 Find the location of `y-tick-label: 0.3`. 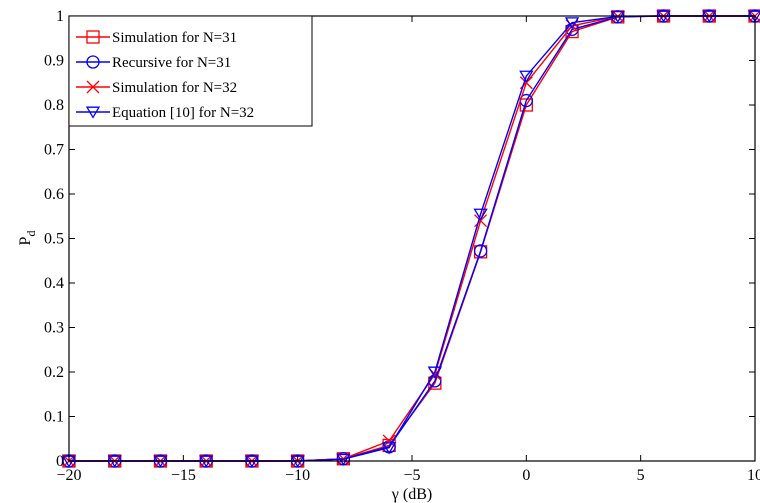

y-tick-label: 0.3 is located at coordinates (54, 328).